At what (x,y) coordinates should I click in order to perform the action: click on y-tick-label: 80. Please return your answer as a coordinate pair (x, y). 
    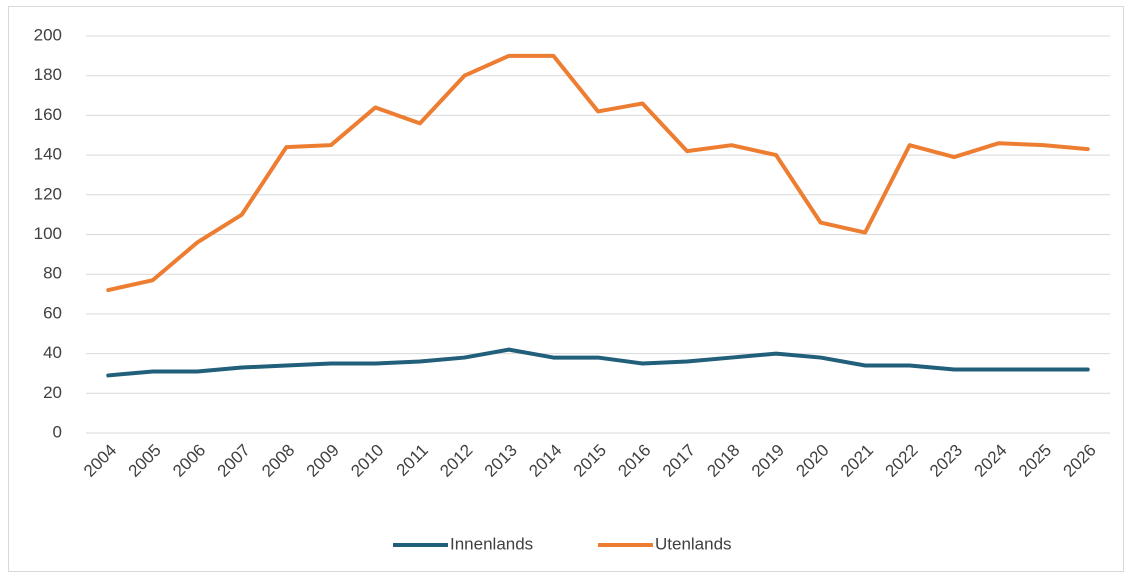
    Looking at the image, I should click on (52, 273).